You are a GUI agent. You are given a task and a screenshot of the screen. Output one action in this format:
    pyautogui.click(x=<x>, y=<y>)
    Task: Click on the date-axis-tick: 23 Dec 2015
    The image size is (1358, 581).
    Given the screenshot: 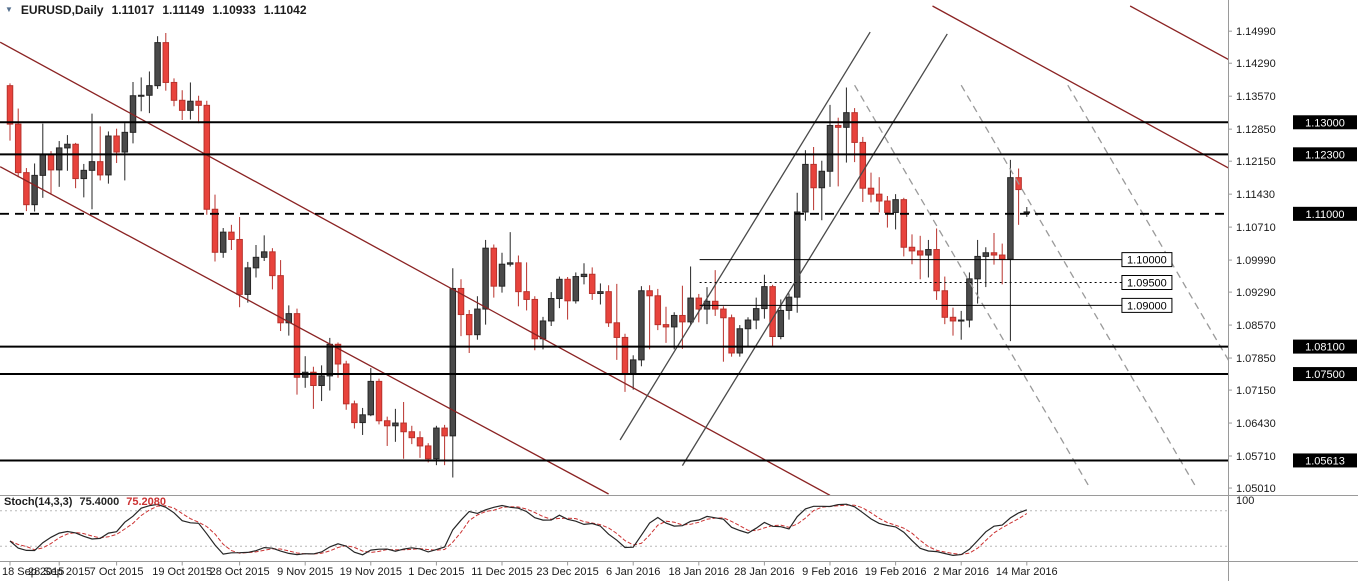 What is the action you would take?
    pyautogui.click(x=567, y=572)
    